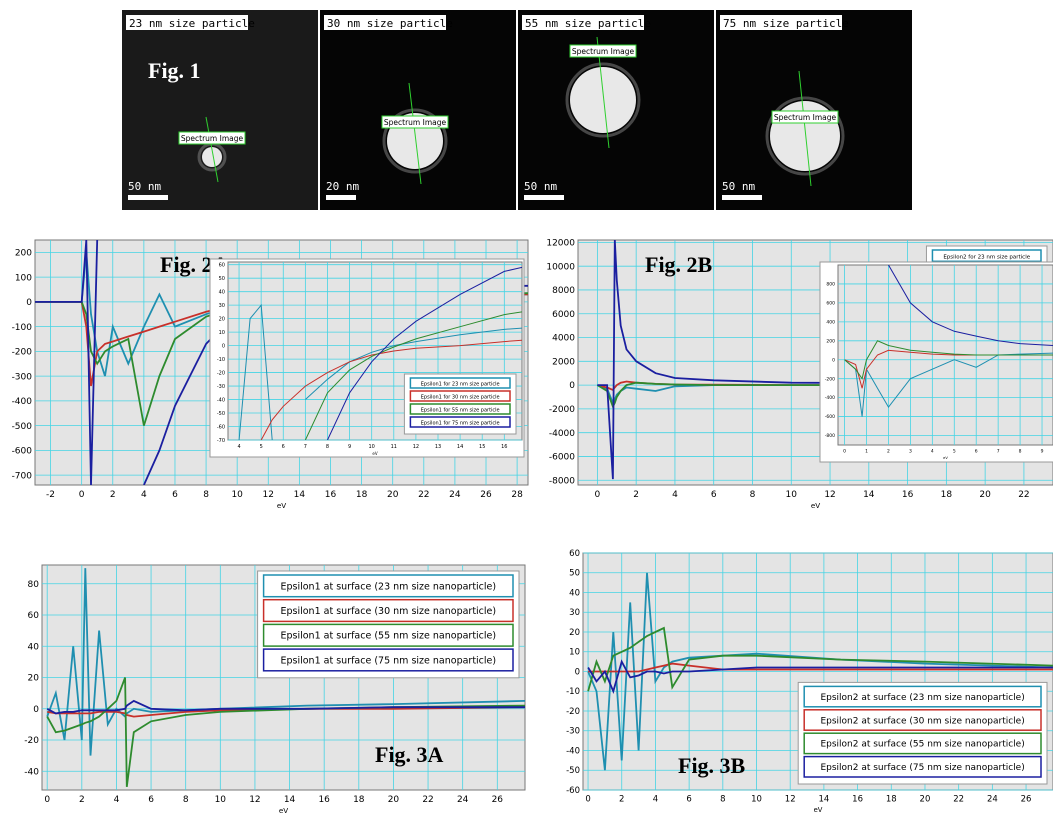 The image size is (1053, 814). What do you see at coordinates (603, 100) in the screenshot?
I see `particle` at bounding box center [603, 100].